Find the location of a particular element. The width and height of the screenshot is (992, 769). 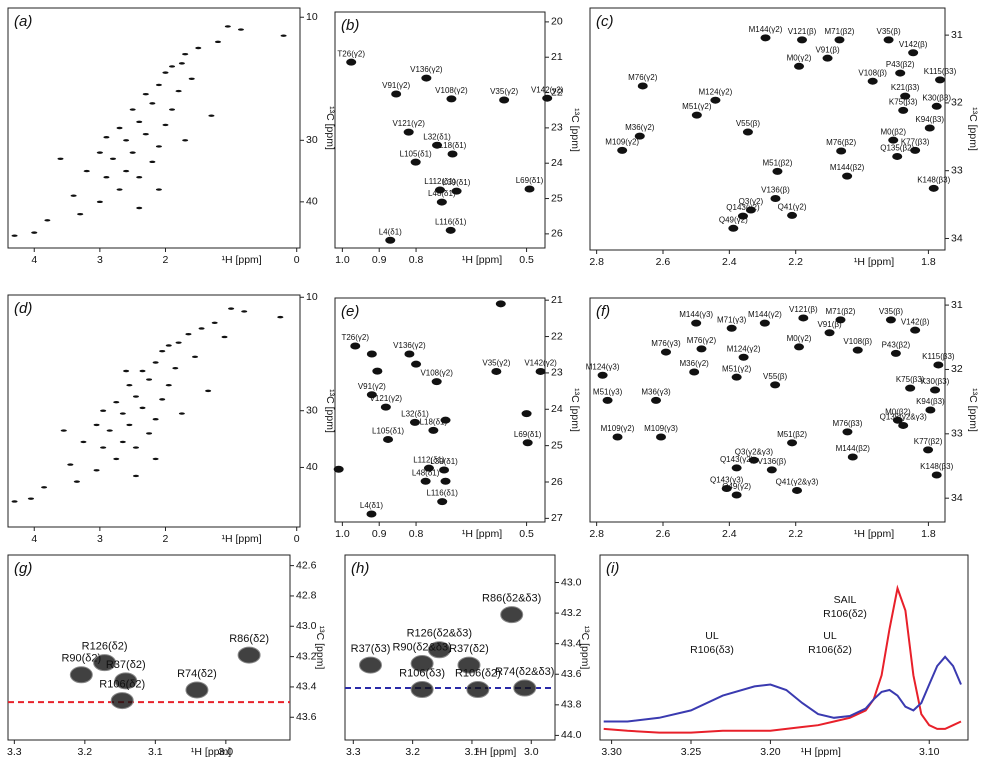

peak-label: M0(β2) is located at coordinates (893, 131).